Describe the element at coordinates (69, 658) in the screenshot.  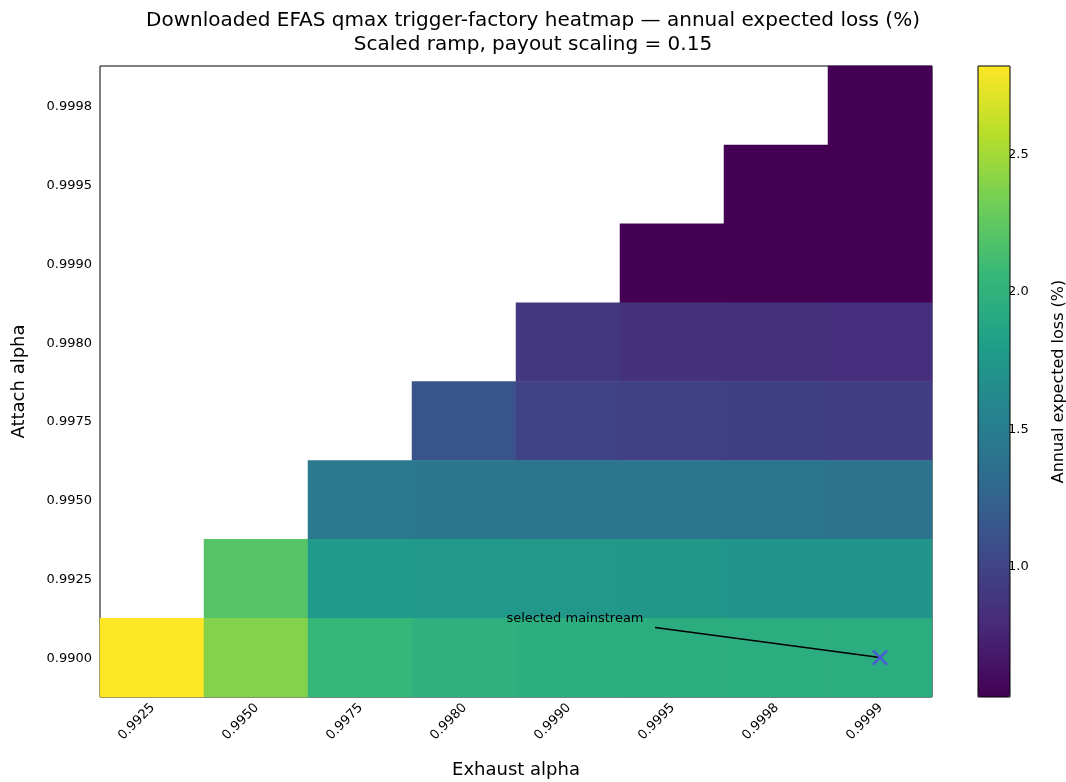
I see `y-tick-label: 0.9900` at that location.